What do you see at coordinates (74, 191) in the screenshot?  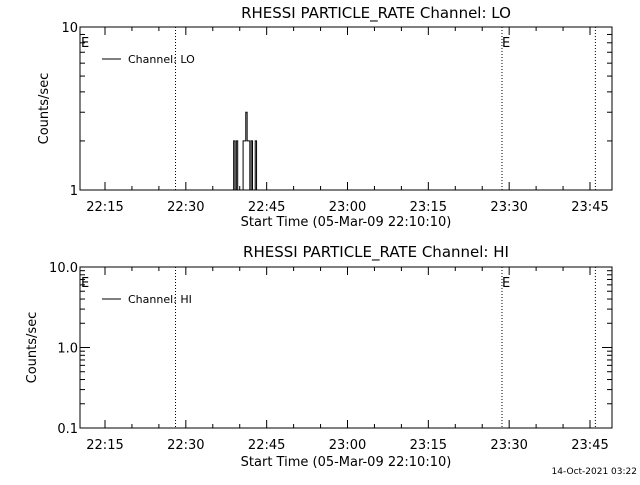 I see `y-tick-label: 1` at bounding box center [74, 191].